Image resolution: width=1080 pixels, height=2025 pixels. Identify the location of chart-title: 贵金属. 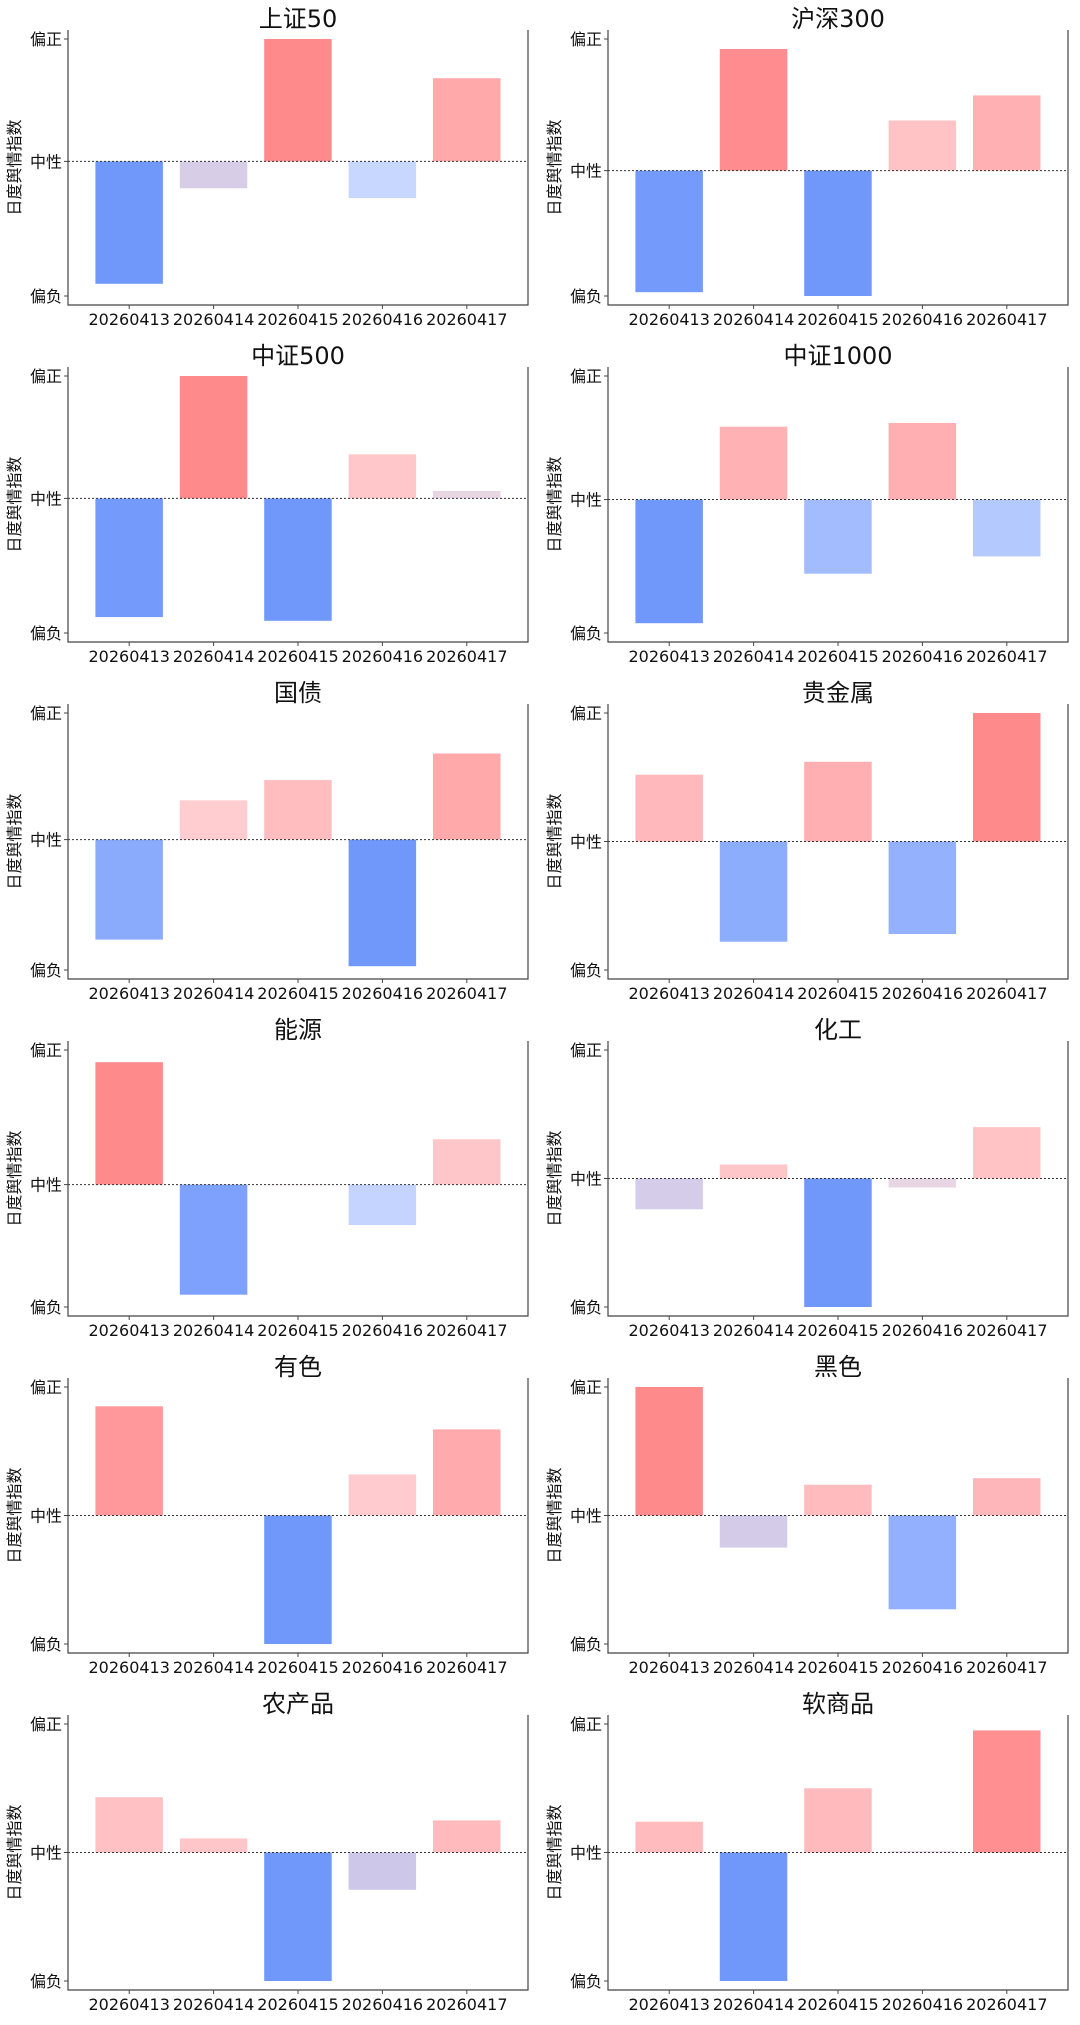
(838, 693).